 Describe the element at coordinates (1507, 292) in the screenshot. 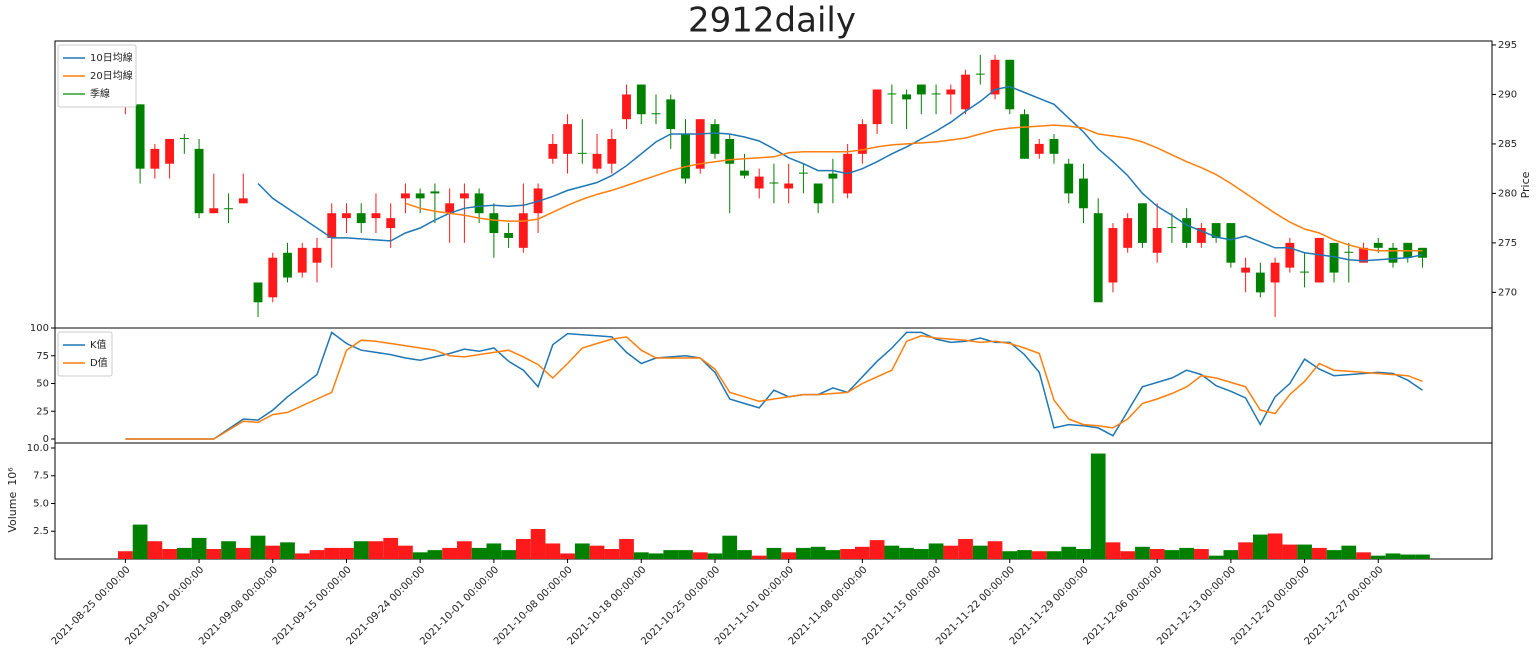

I see `y-tick-label: 270` at that location.